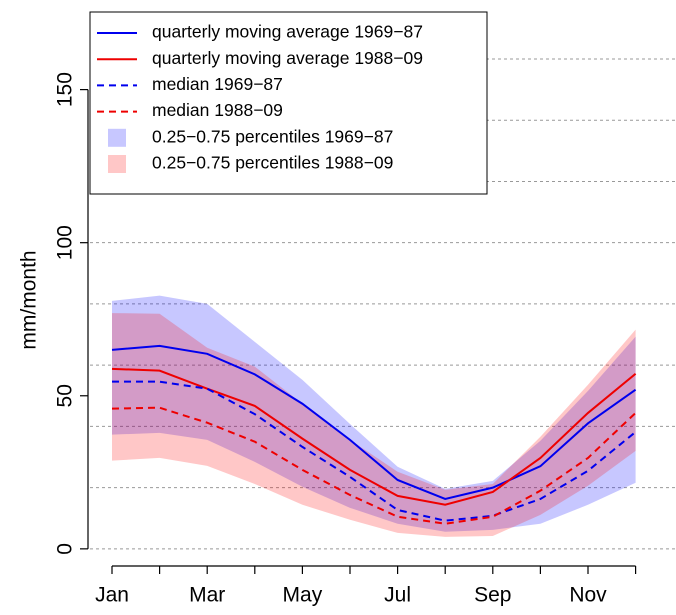  Describe the element at coordinates (217, 110) in the screenshot. I see `legend-label: median 1988−09` at that location.